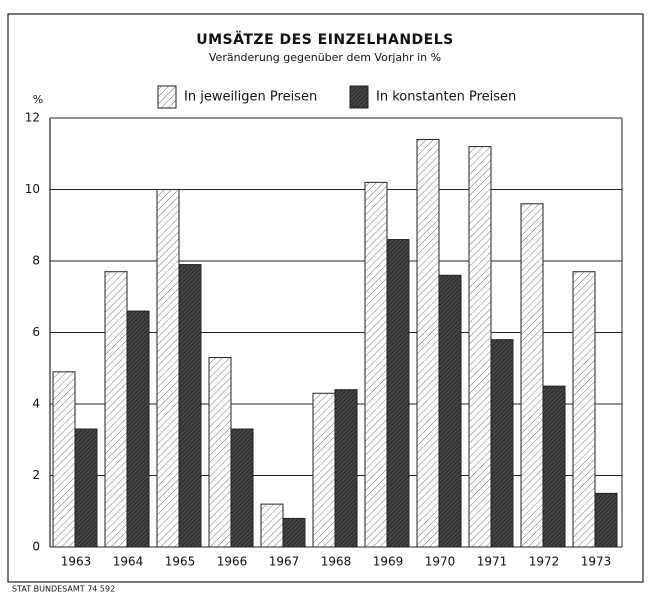 The width and height of the screenshot is (650, 596). What do you see at coordinates (32, 118) in the screenshot?
I see `y-tick-label: 12` at bounding box center [32, 118].